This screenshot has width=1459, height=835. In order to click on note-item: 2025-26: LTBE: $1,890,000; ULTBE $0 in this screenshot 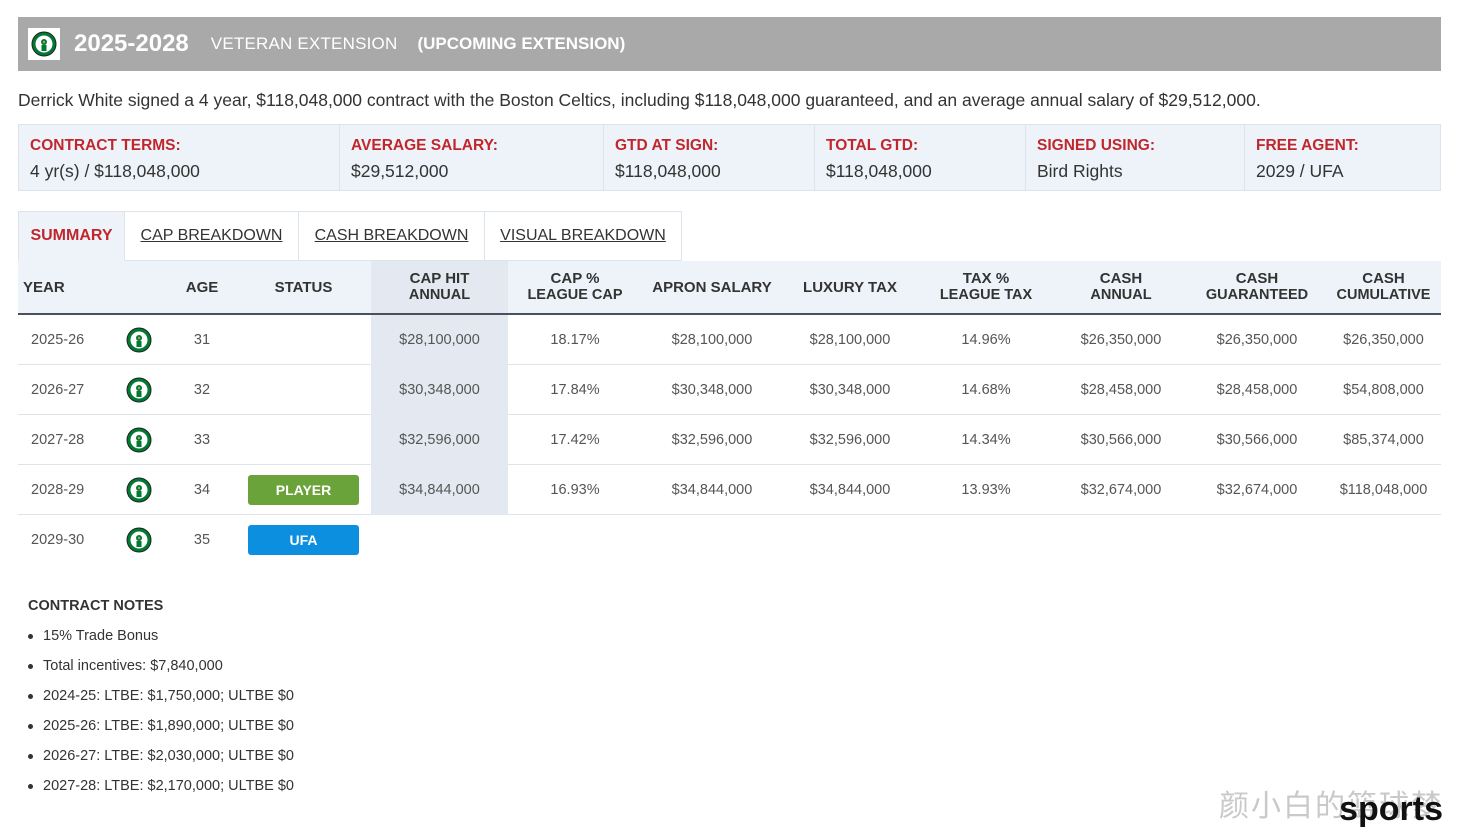, I will do `click(161, 733)`.